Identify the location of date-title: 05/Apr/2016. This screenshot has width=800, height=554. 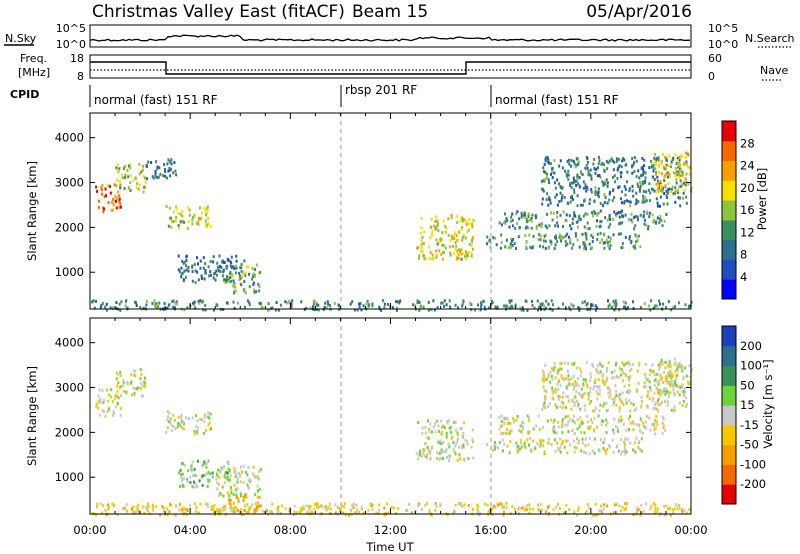
(639, 12).